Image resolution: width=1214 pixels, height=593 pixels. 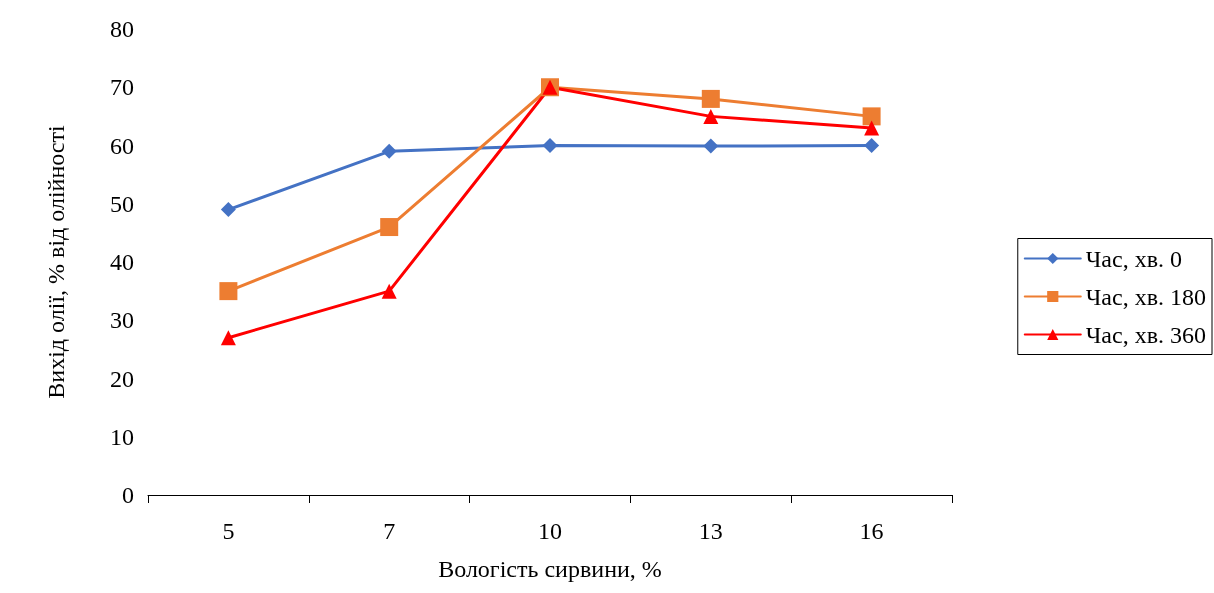 What do you see at coordinates (1133, 258) in the screenshot?
I see `legend-label: Час, хв. 0` at bounding box center [1133, 258].